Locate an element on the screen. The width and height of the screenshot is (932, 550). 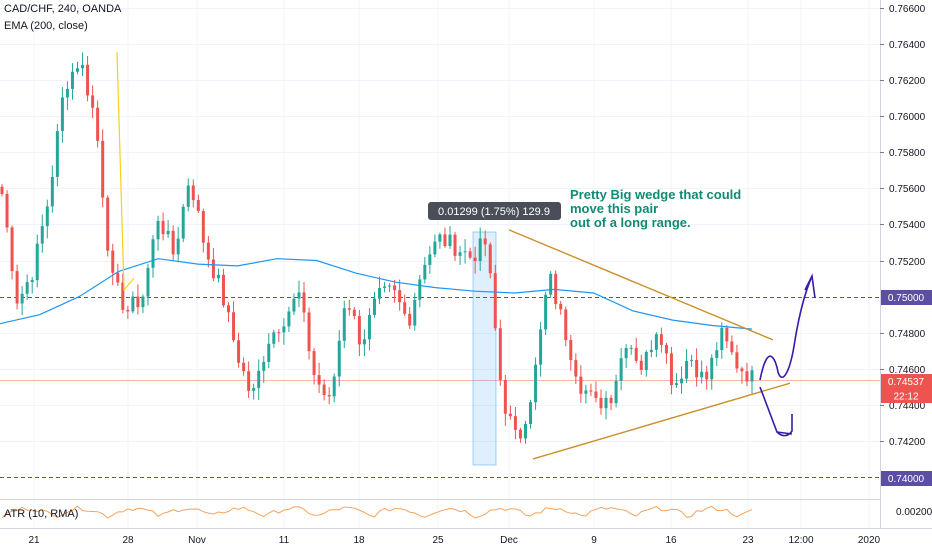
badge-level-750: 0.75000 is located at coordinates (906, 297).